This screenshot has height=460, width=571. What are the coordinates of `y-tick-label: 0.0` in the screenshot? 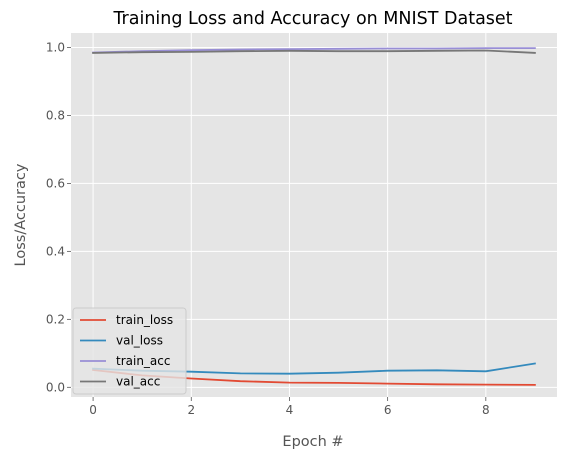 It's located at (55, 387).